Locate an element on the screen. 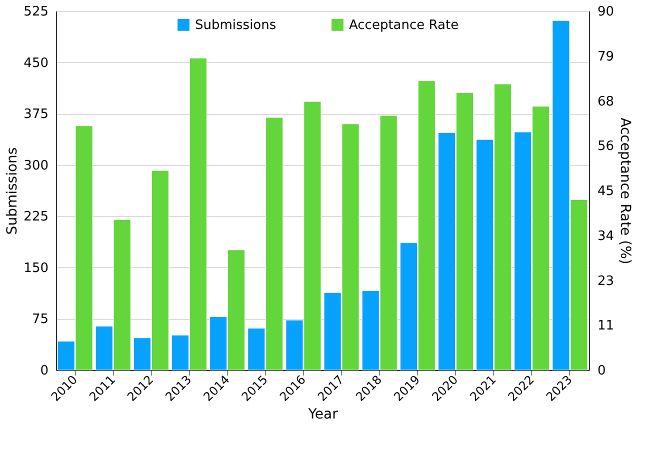 The image size is (661, 450). y-tick-label: 0 is located at coordinates (44, 371).